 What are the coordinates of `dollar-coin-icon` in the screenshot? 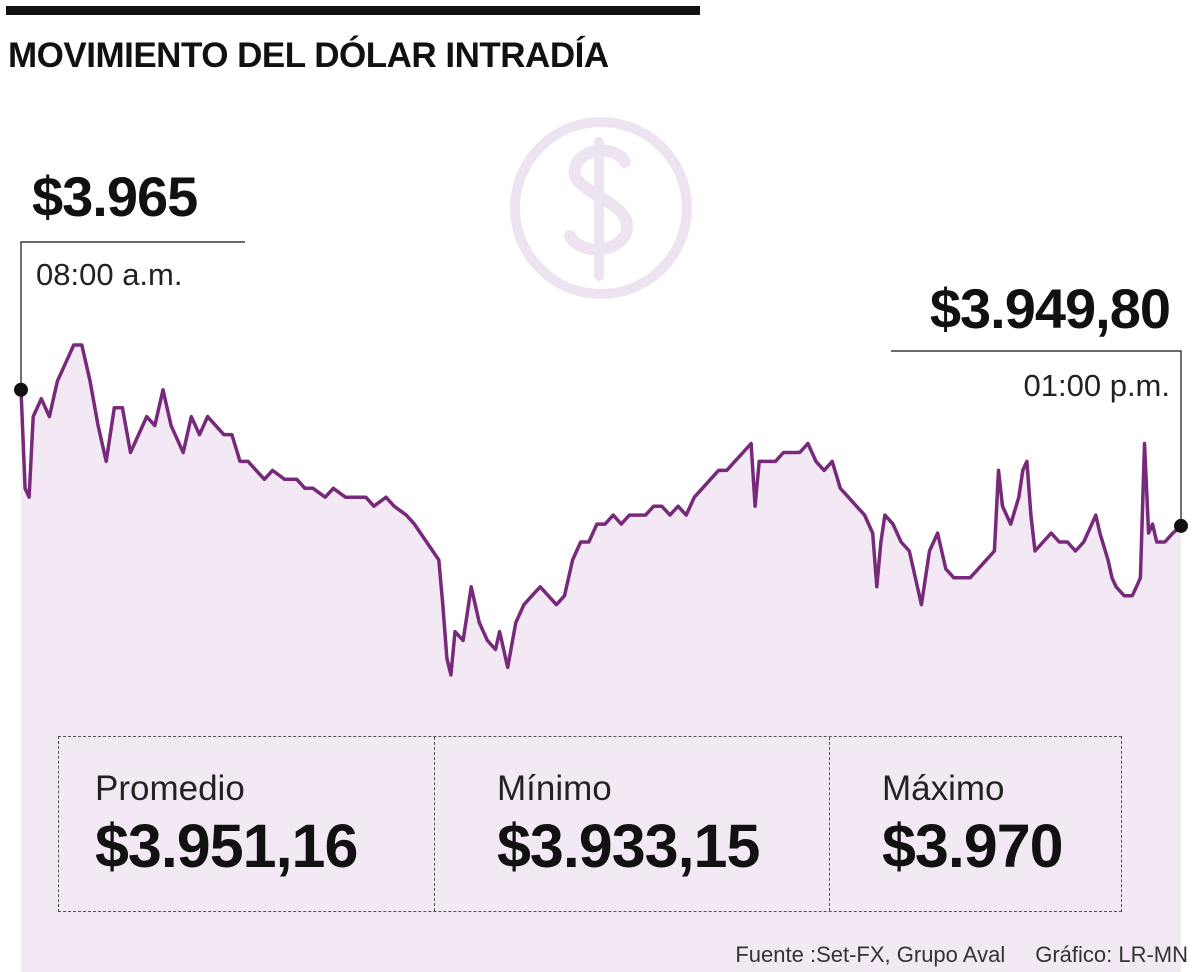 It's located at (601, 208).